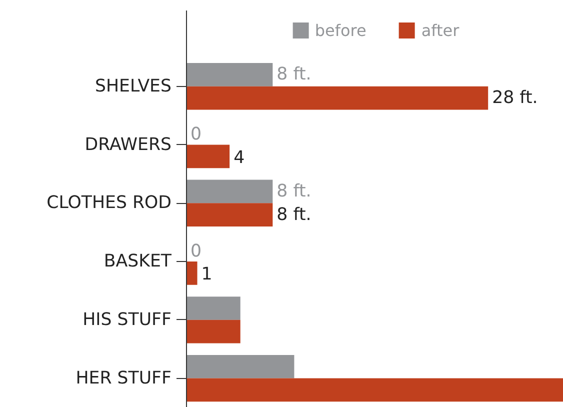  I want to click on y-tick-label: SHELVES, so click(133, 86).